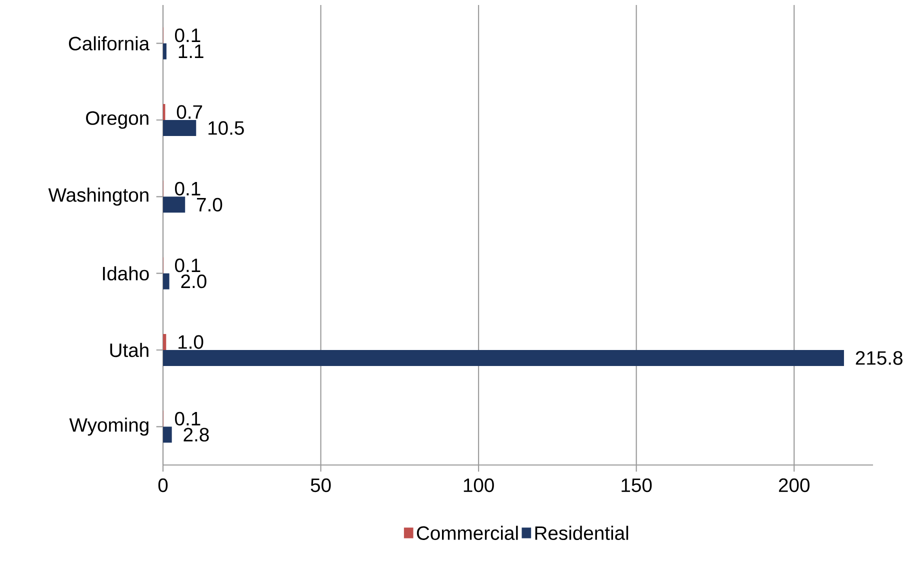 The height and width of the screenshot is (570, 919). I want to click on data-label: 2.0, so click(193, 281).